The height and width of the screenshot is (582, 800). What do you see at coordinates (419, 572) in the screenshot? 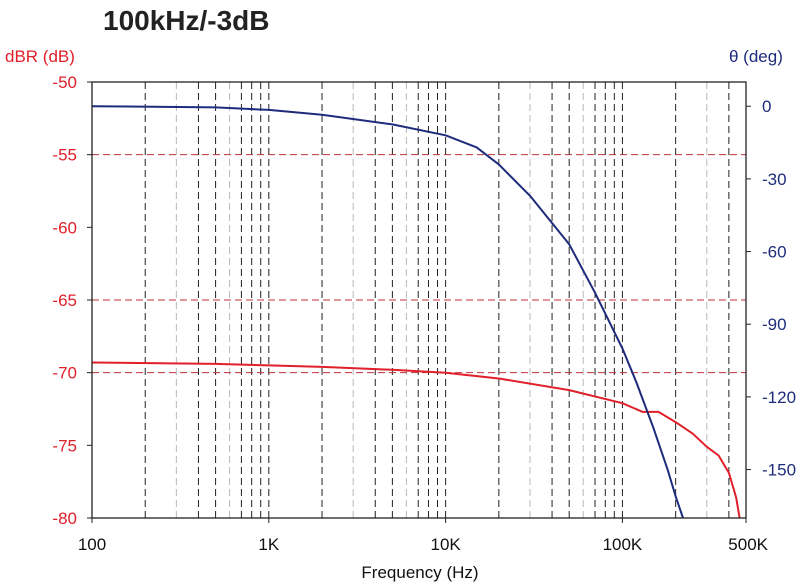
I see `x-axis-label: Frequency (Hz)` at bounding box center [419, 572].